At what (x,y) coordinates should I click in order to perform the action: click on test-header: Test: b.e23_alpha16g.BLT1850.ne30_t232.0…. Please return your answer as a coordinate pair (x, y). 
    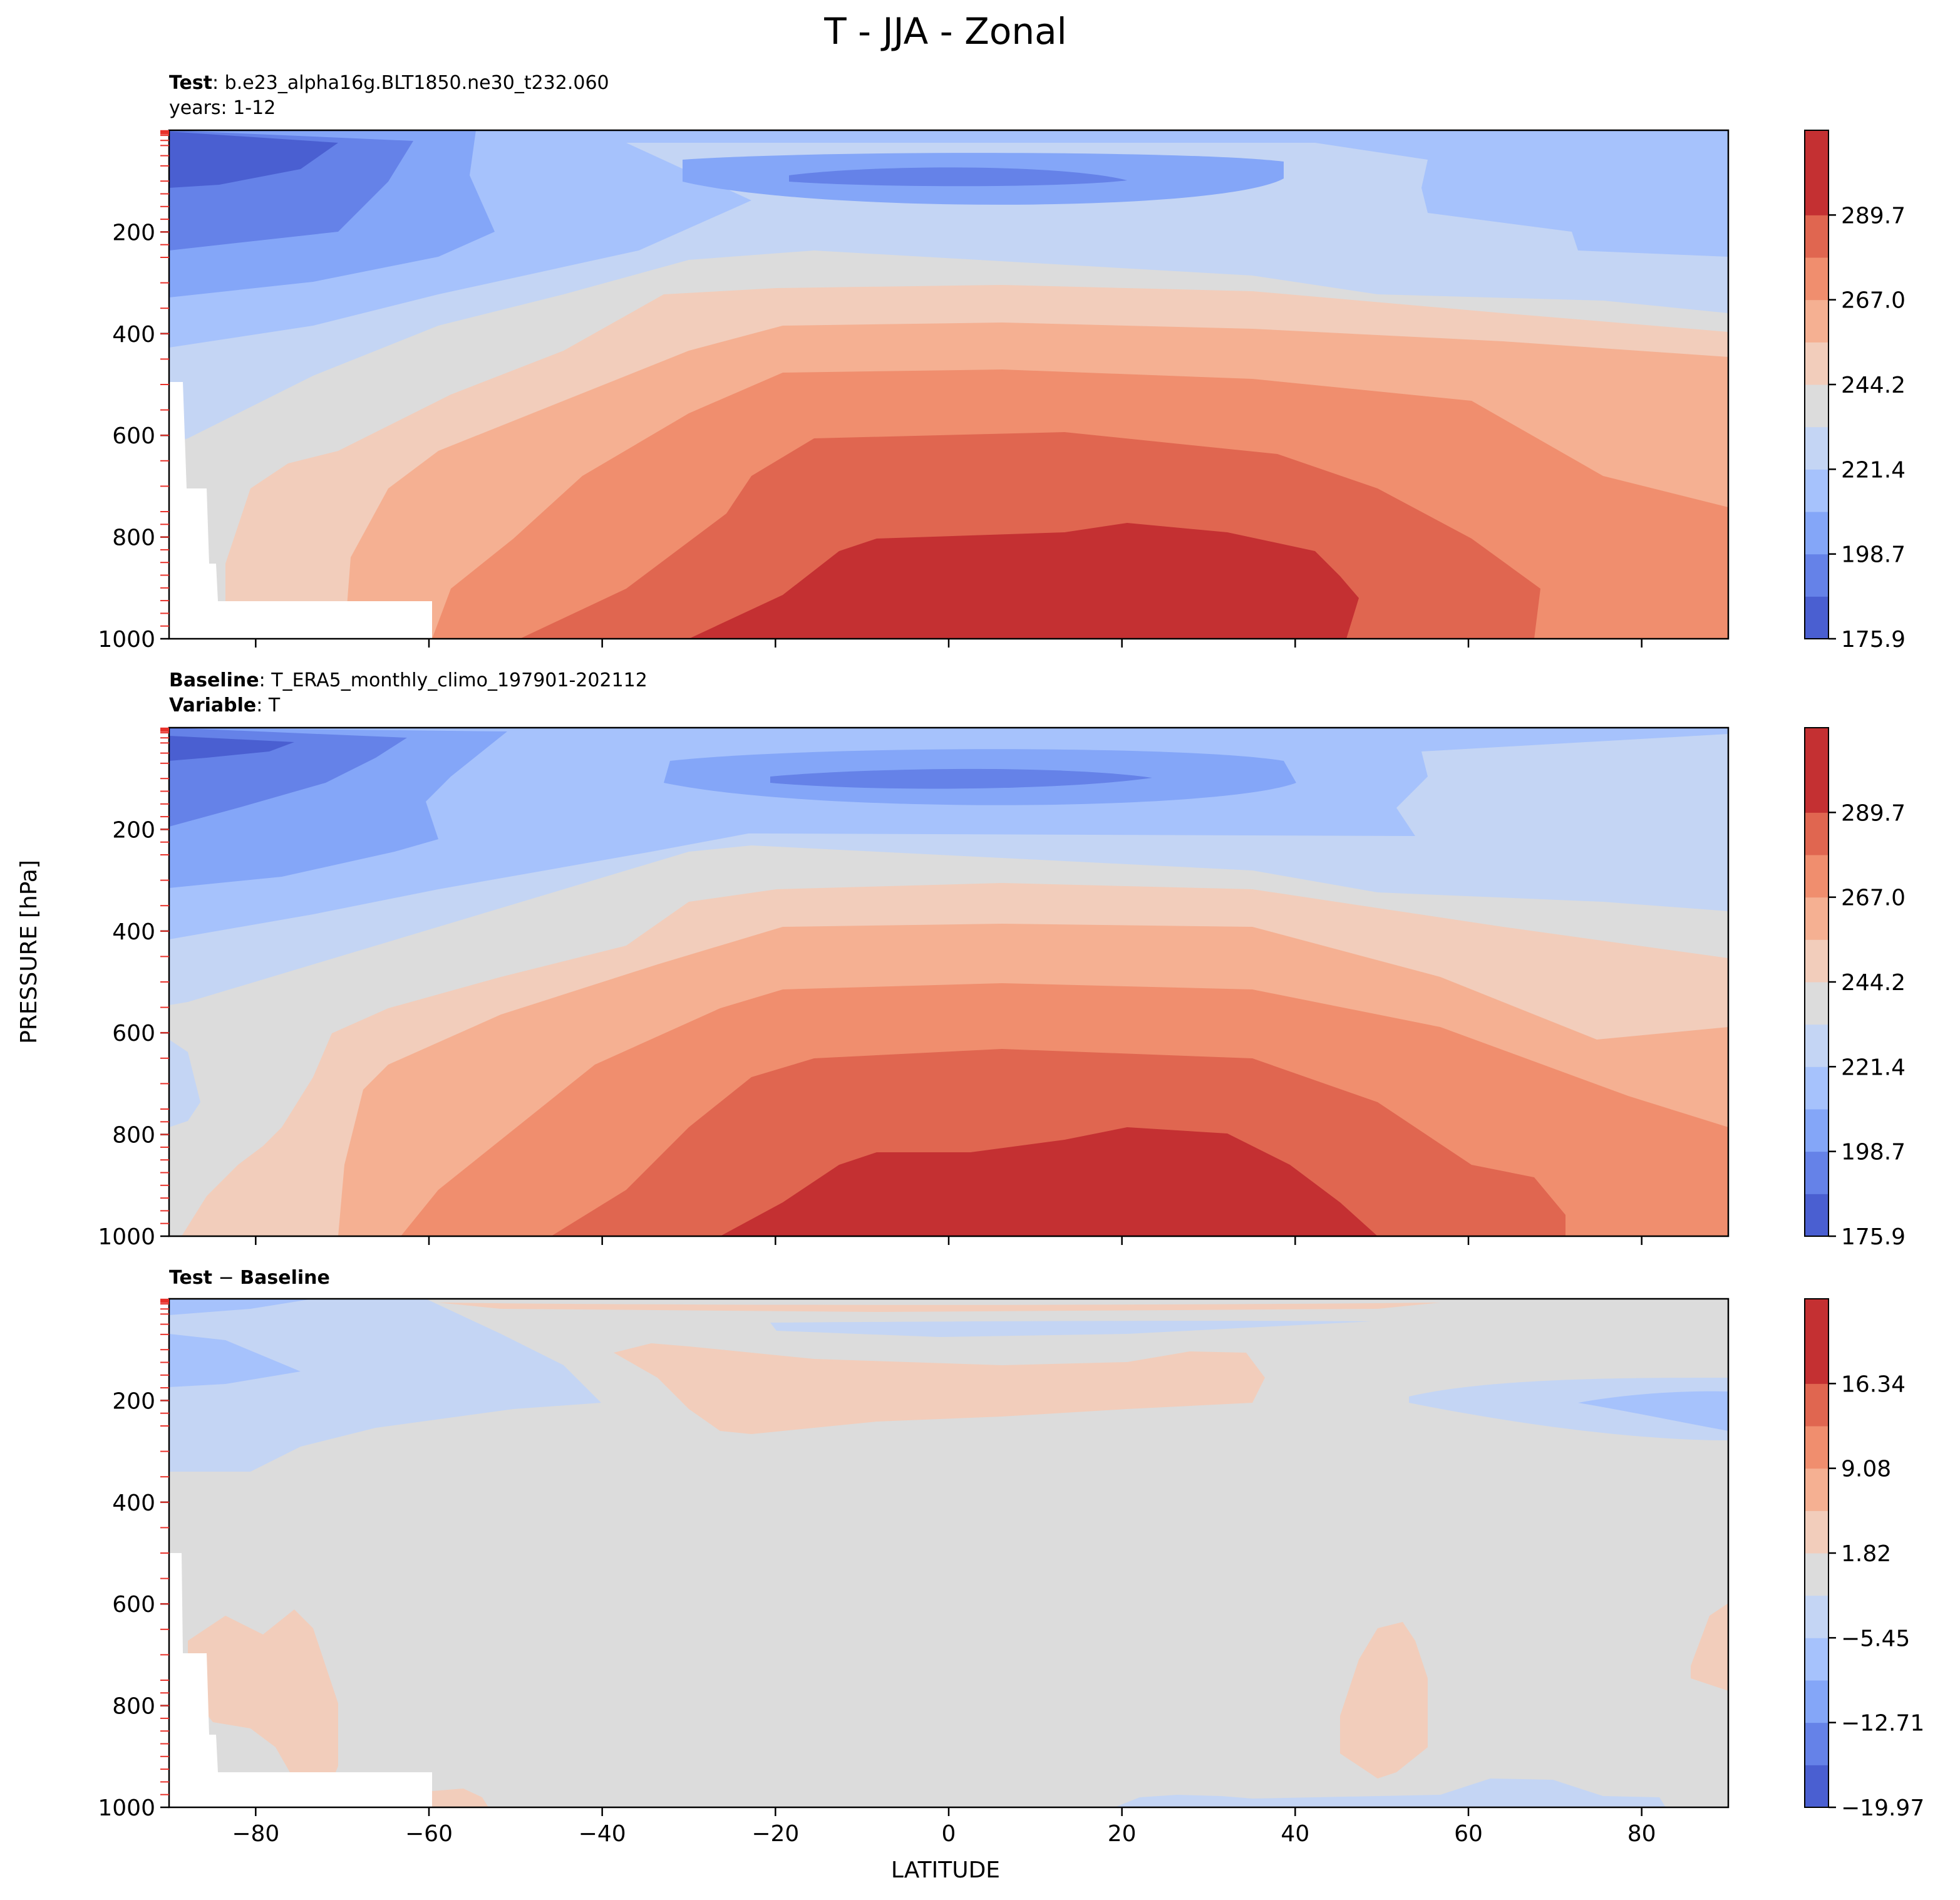
    Looking at the image, I should click on (389, 83).